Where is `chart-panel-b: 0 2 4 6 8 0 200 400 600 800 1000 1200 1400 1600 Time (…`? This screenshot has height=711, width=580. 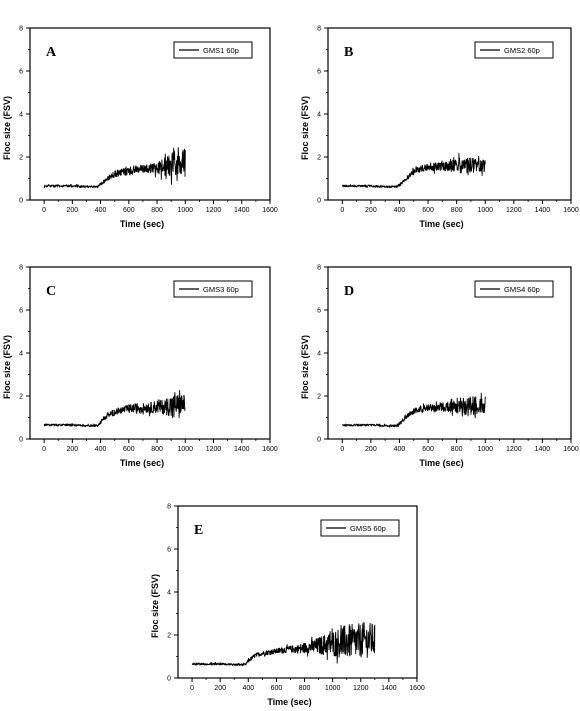
chart-panel-b: 0 2 4 6 8 0 200 400 600 800 1000 1200 1400 1600 Time (… is located at coordinates (439, 128).